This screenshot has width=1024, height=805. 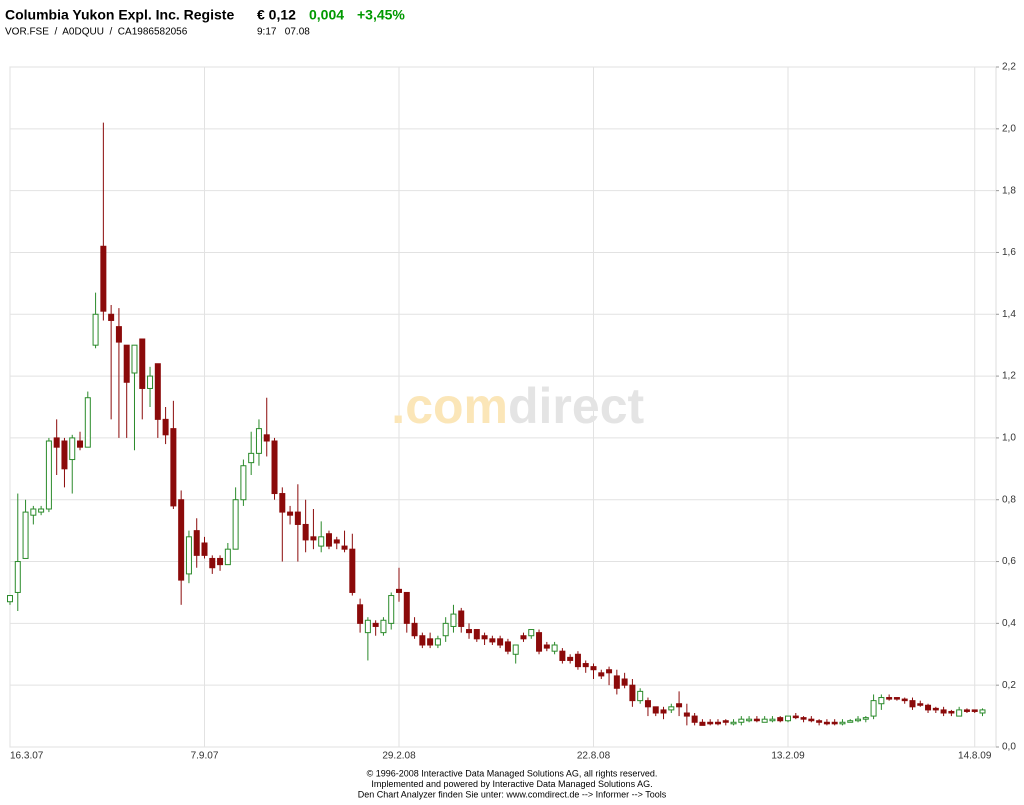 What do you see at coordinates (1009, 67) in the screenshot?
I see `y-tick-label: 2,2` at bounding box center [1009, 67].